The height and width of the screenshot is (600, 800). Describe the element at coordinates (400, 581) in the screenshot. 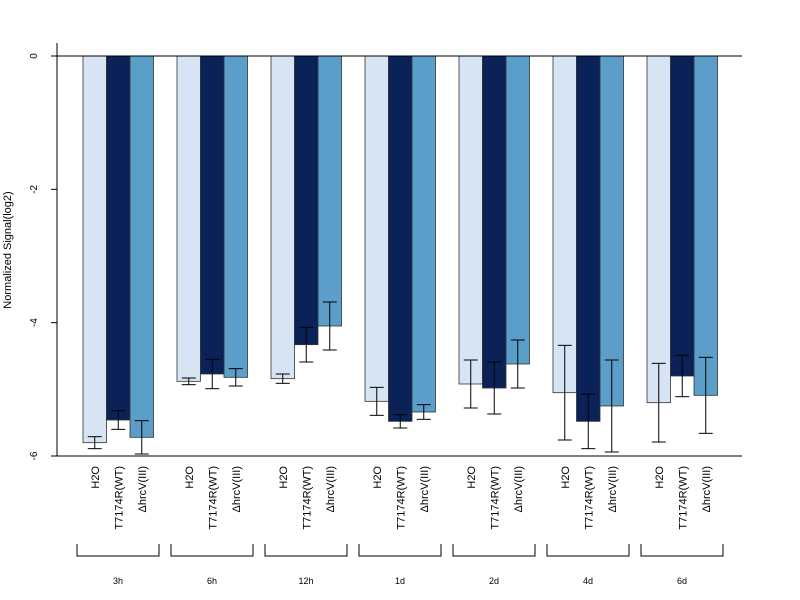

I see `group-label: 1d` at that location.